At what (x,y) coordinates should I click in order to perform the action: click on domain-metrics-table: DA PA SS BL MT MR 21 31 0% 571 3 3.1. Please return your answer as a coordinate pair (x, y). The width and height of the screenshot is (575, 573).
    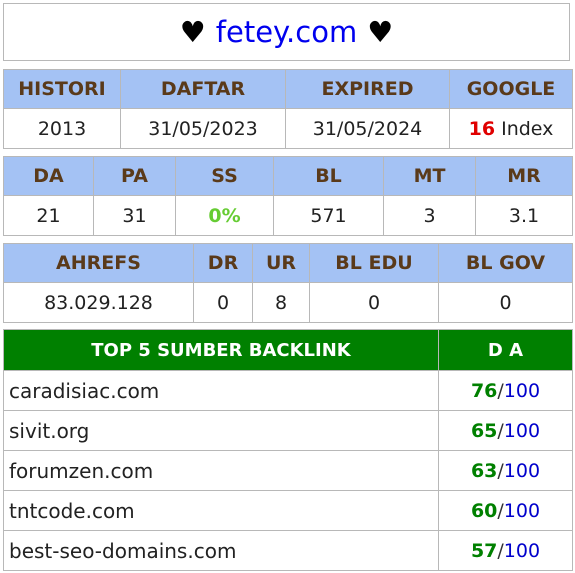
    Looking at the image, I should click on (288, 196).